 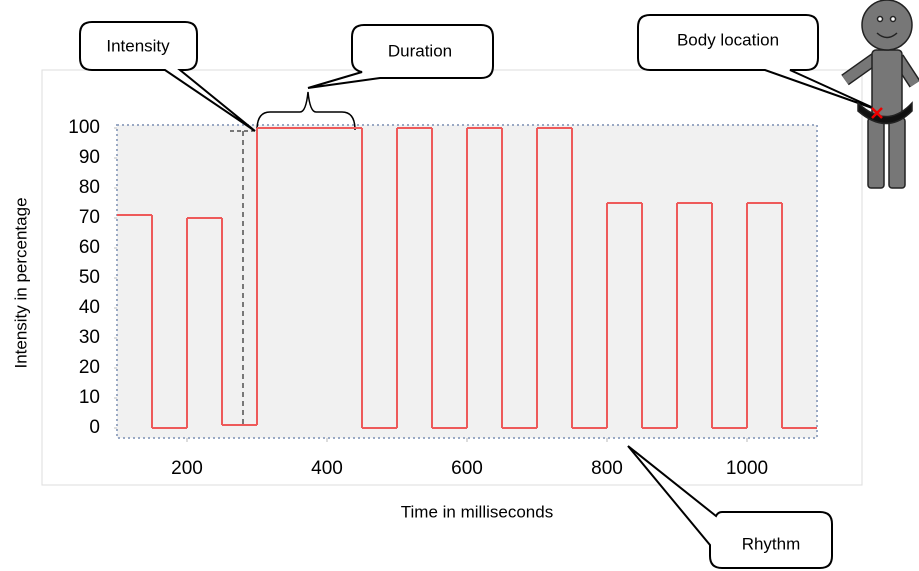 What do you see at coordinates (187, 468) in the screenshot?
I see `x-tick-label: 200` at bounding box center [187, 468].